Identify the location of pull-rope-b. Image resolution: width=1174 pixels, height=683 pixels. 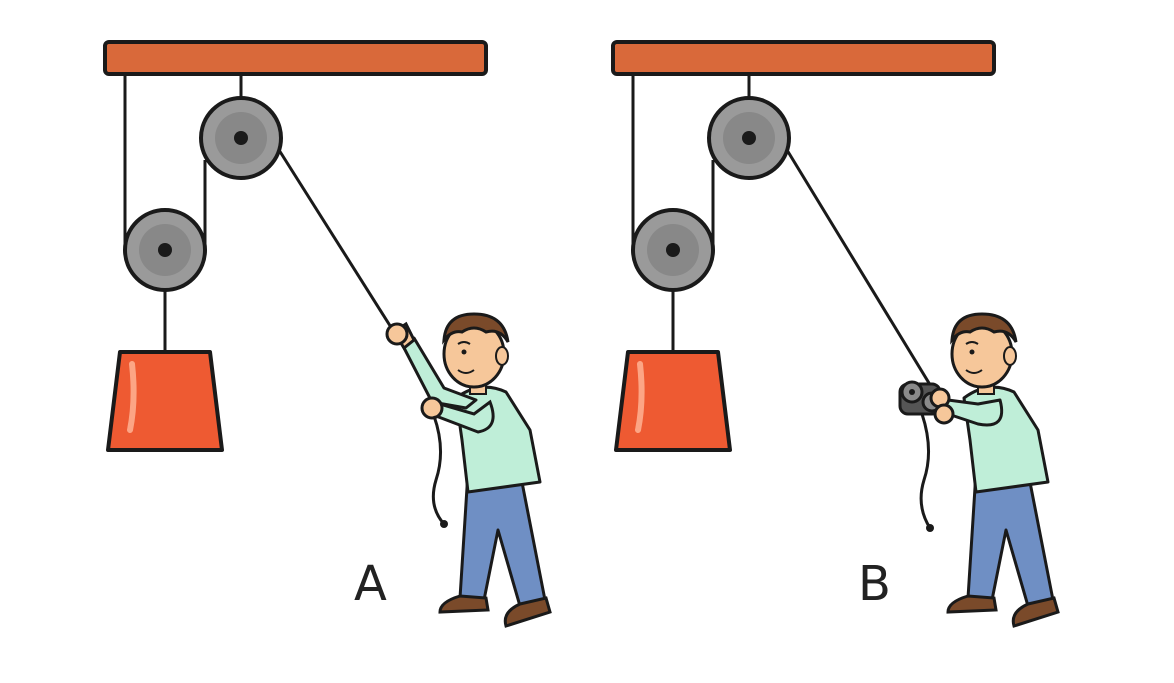
(859, 269).